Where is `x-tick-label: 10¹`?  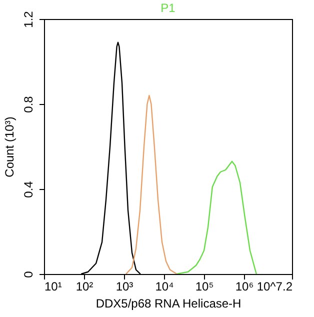 x-tick-label: 10¹ is located at coordinates (53, 287).